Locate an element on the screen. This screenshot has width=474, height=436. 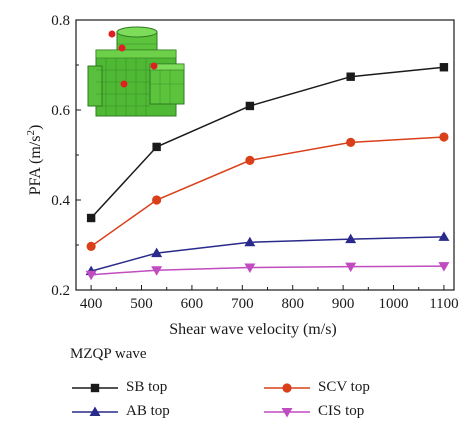
y-tick-label: 0.8 is located at coordinates (60, 21).